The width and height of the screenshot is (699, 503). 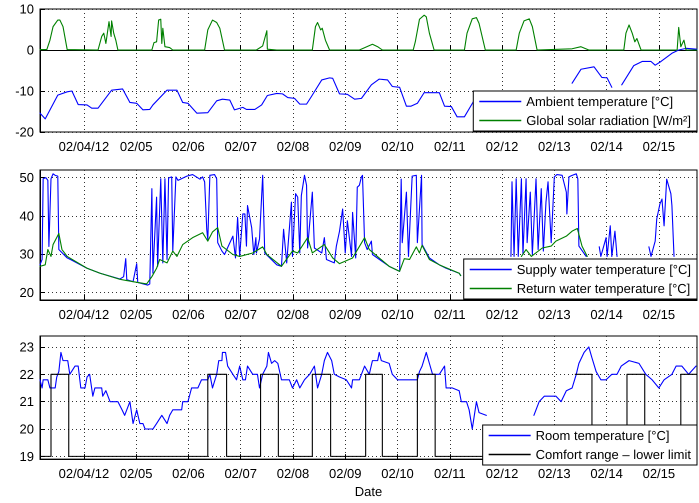 I want to click on x-axis-title: Date, so click(x=368, y=491).